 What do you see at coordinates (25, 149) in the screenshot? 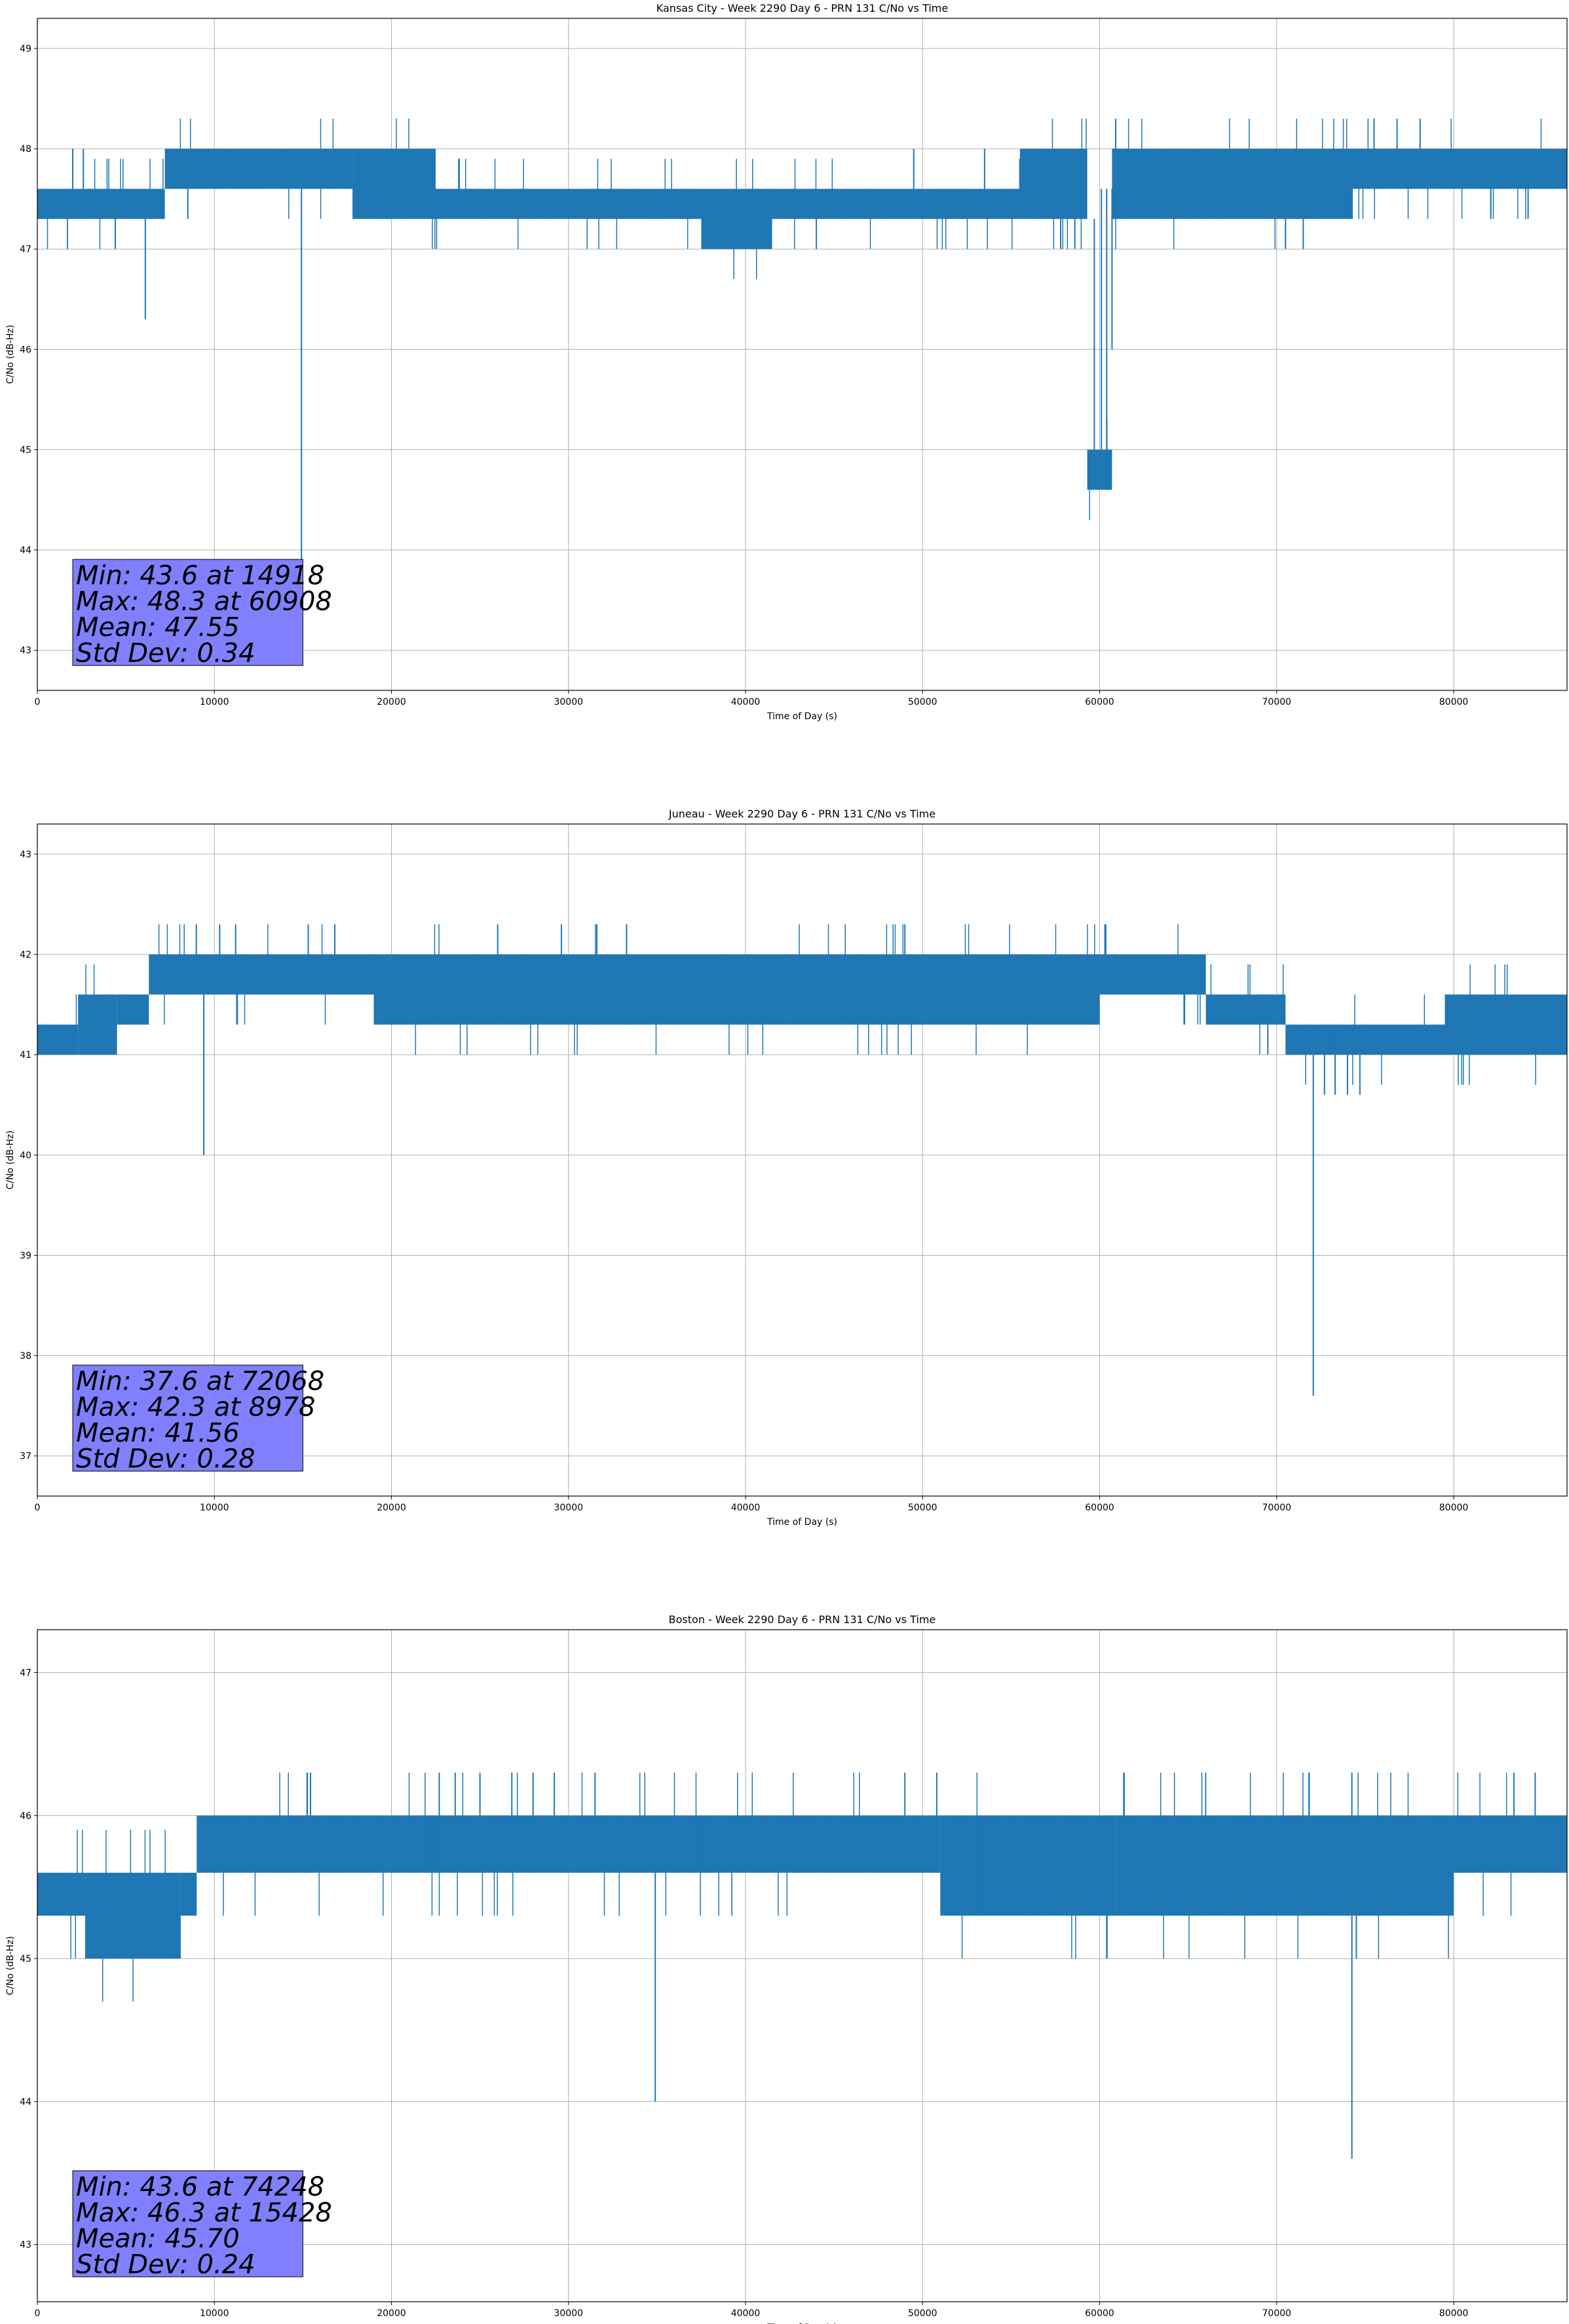
I see `y-tick-label: 48` at bounding box center [25, 149].